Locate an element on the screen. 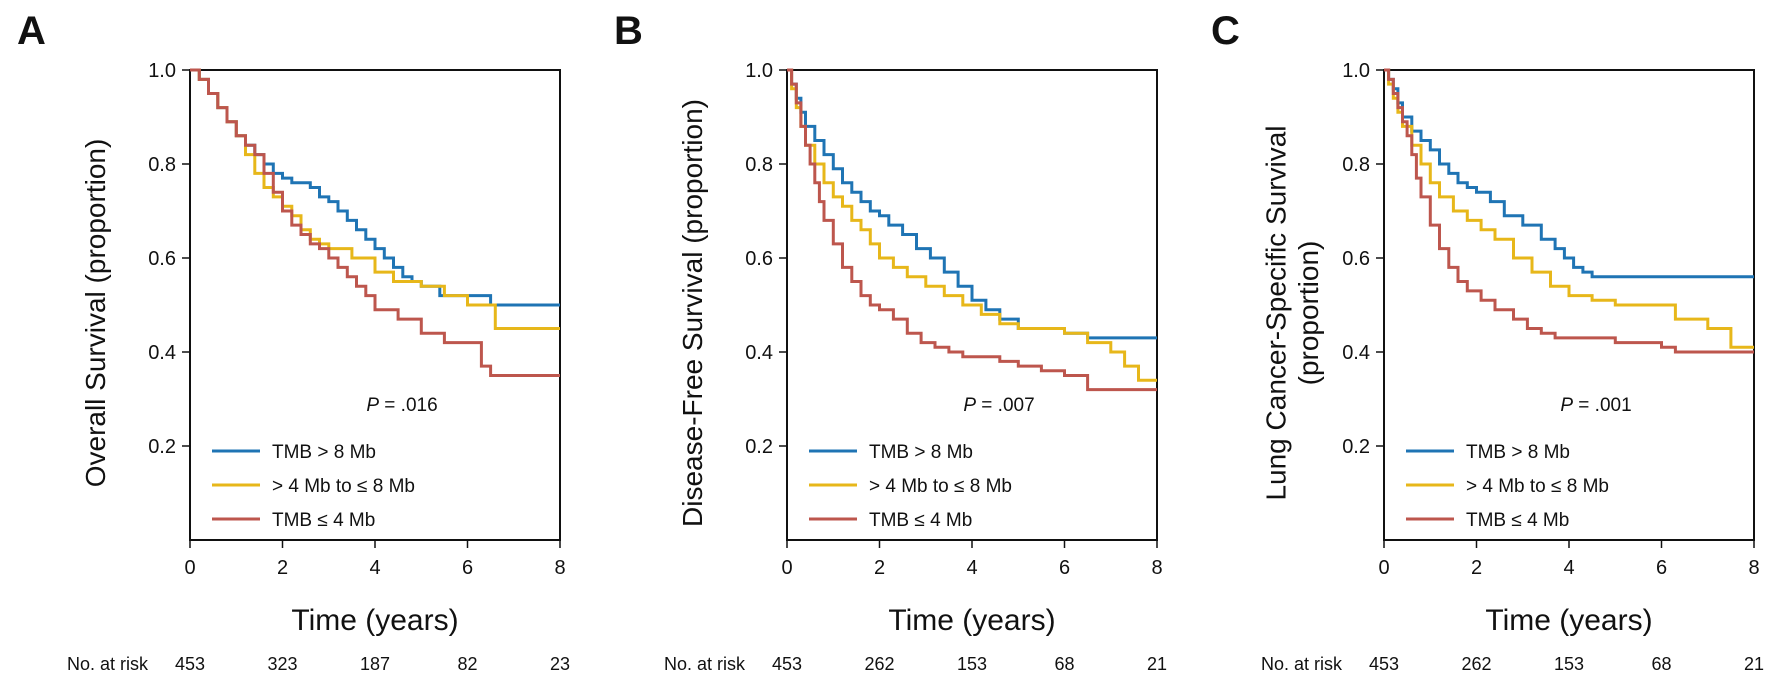 The height and width of the screenshot is (698, 1780). plot-frame is located at coordinates (1569, 305).